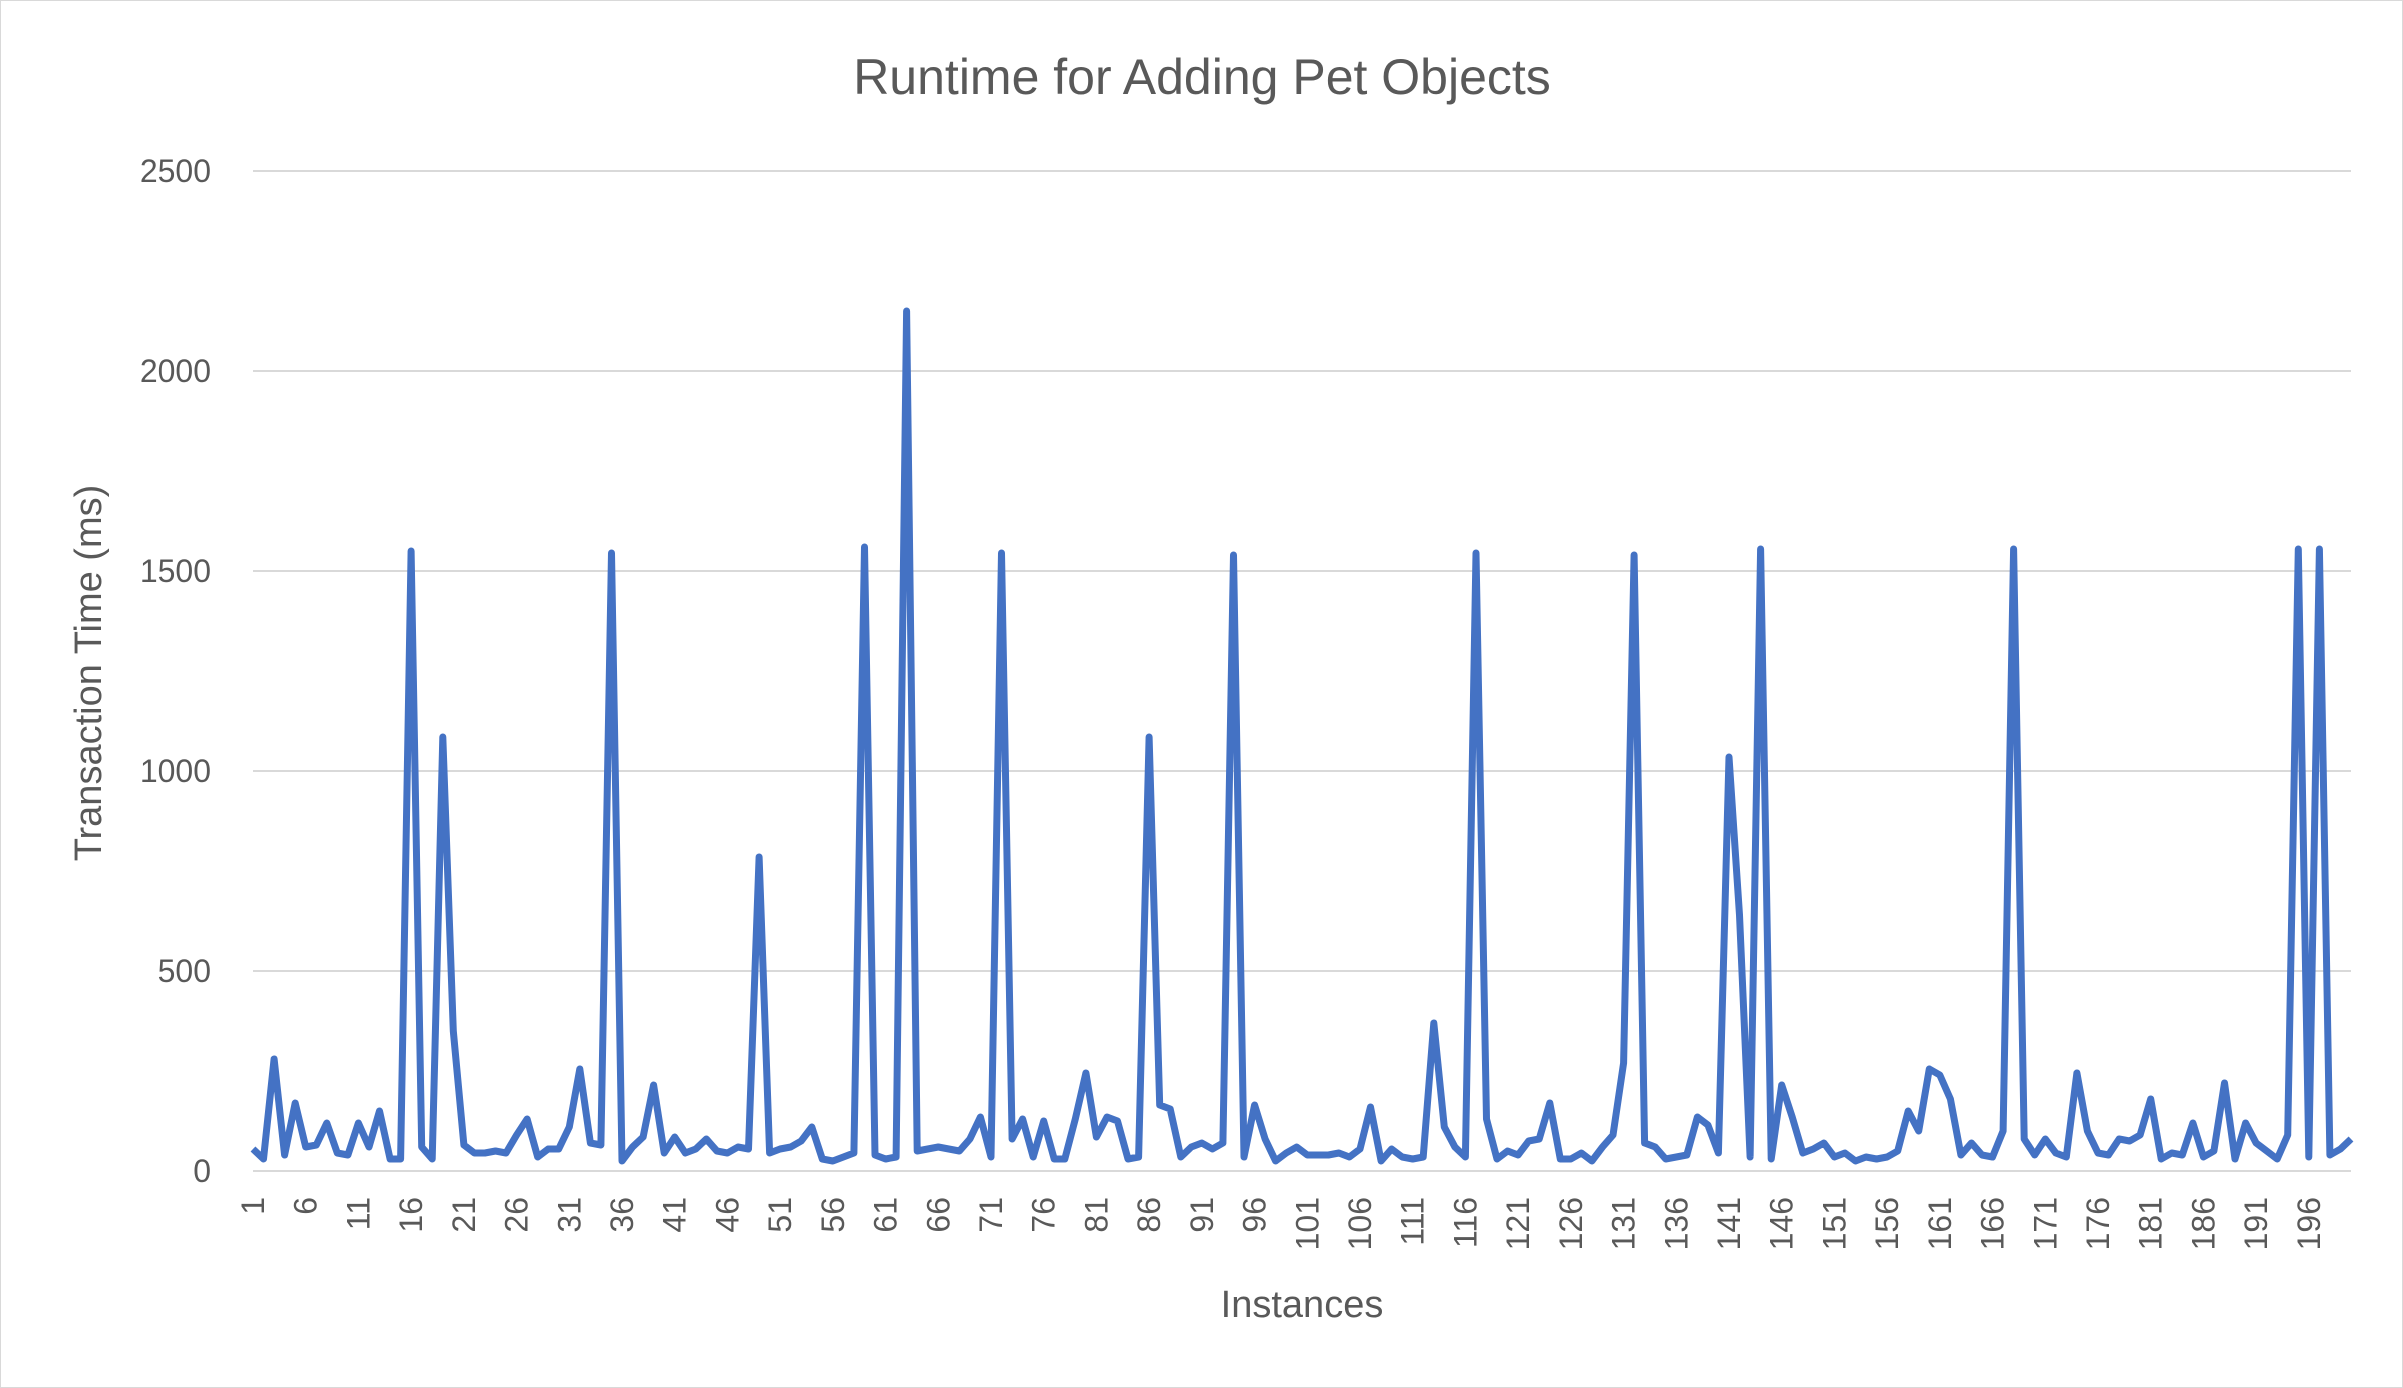 The height and width of the screenshot is (1388, 2403). I want to click on x-tick-label: 26, so click(517, 1215).